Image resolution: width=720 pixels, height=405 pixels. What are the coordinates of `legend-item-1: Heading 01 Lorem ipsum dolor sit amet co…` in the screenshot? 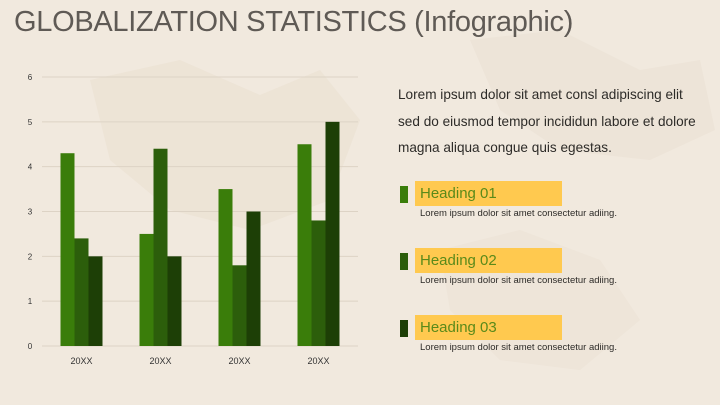 It's located at (550, 203).